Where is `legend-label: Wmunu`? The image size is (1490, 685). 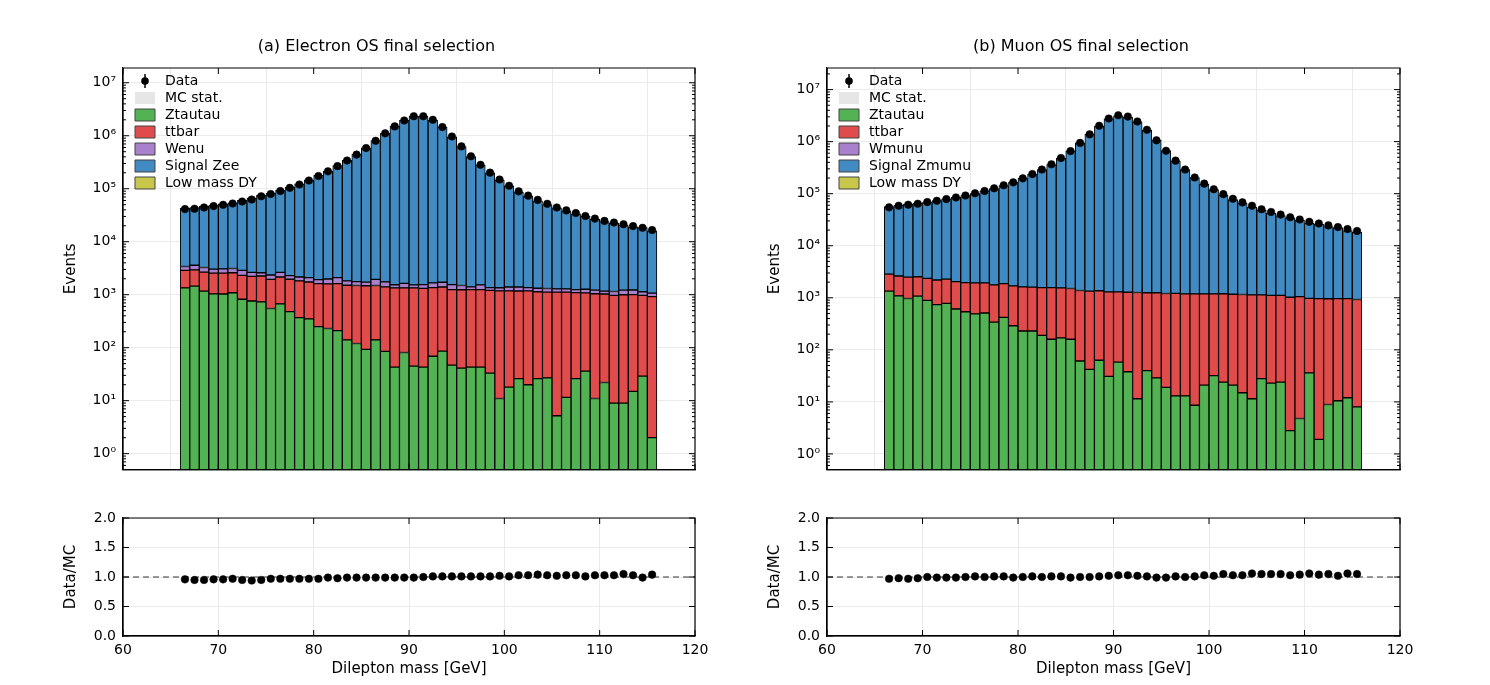 legend-label: Wmunu is located at coordinates (896, 147).